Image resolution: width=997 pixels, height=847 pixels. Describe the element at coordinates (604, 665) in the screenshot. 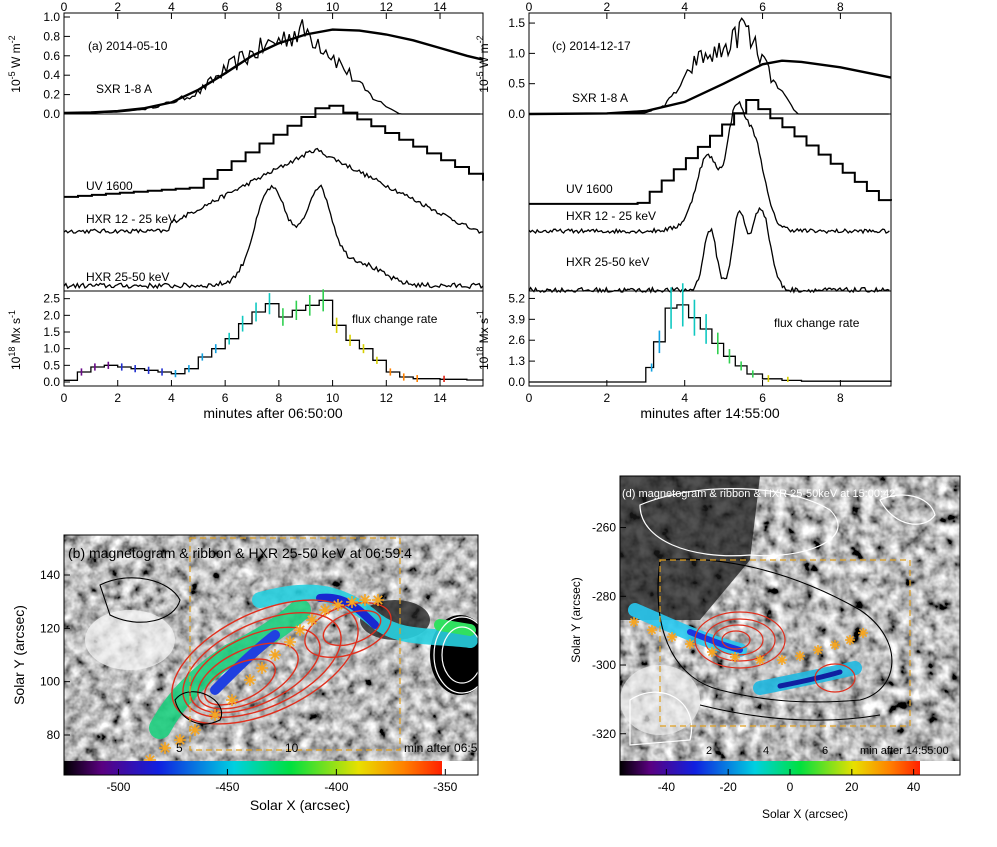

I see `y-tick-label: -300` at that location.